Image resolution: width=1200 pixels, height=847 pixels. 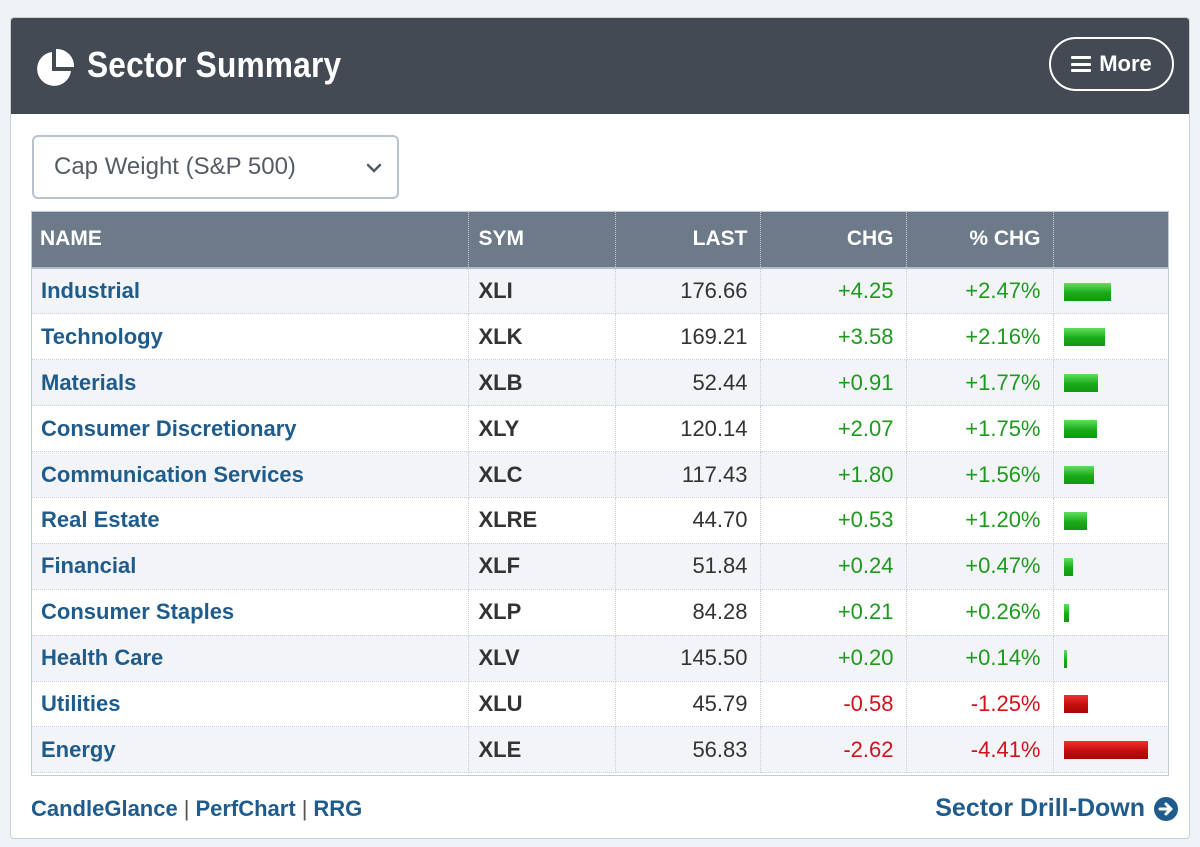 What do you see at coordinates (980, 240) in the screenshot?
I see `column-header-pct-chg: % CHG` at bounding box center [980, 240].